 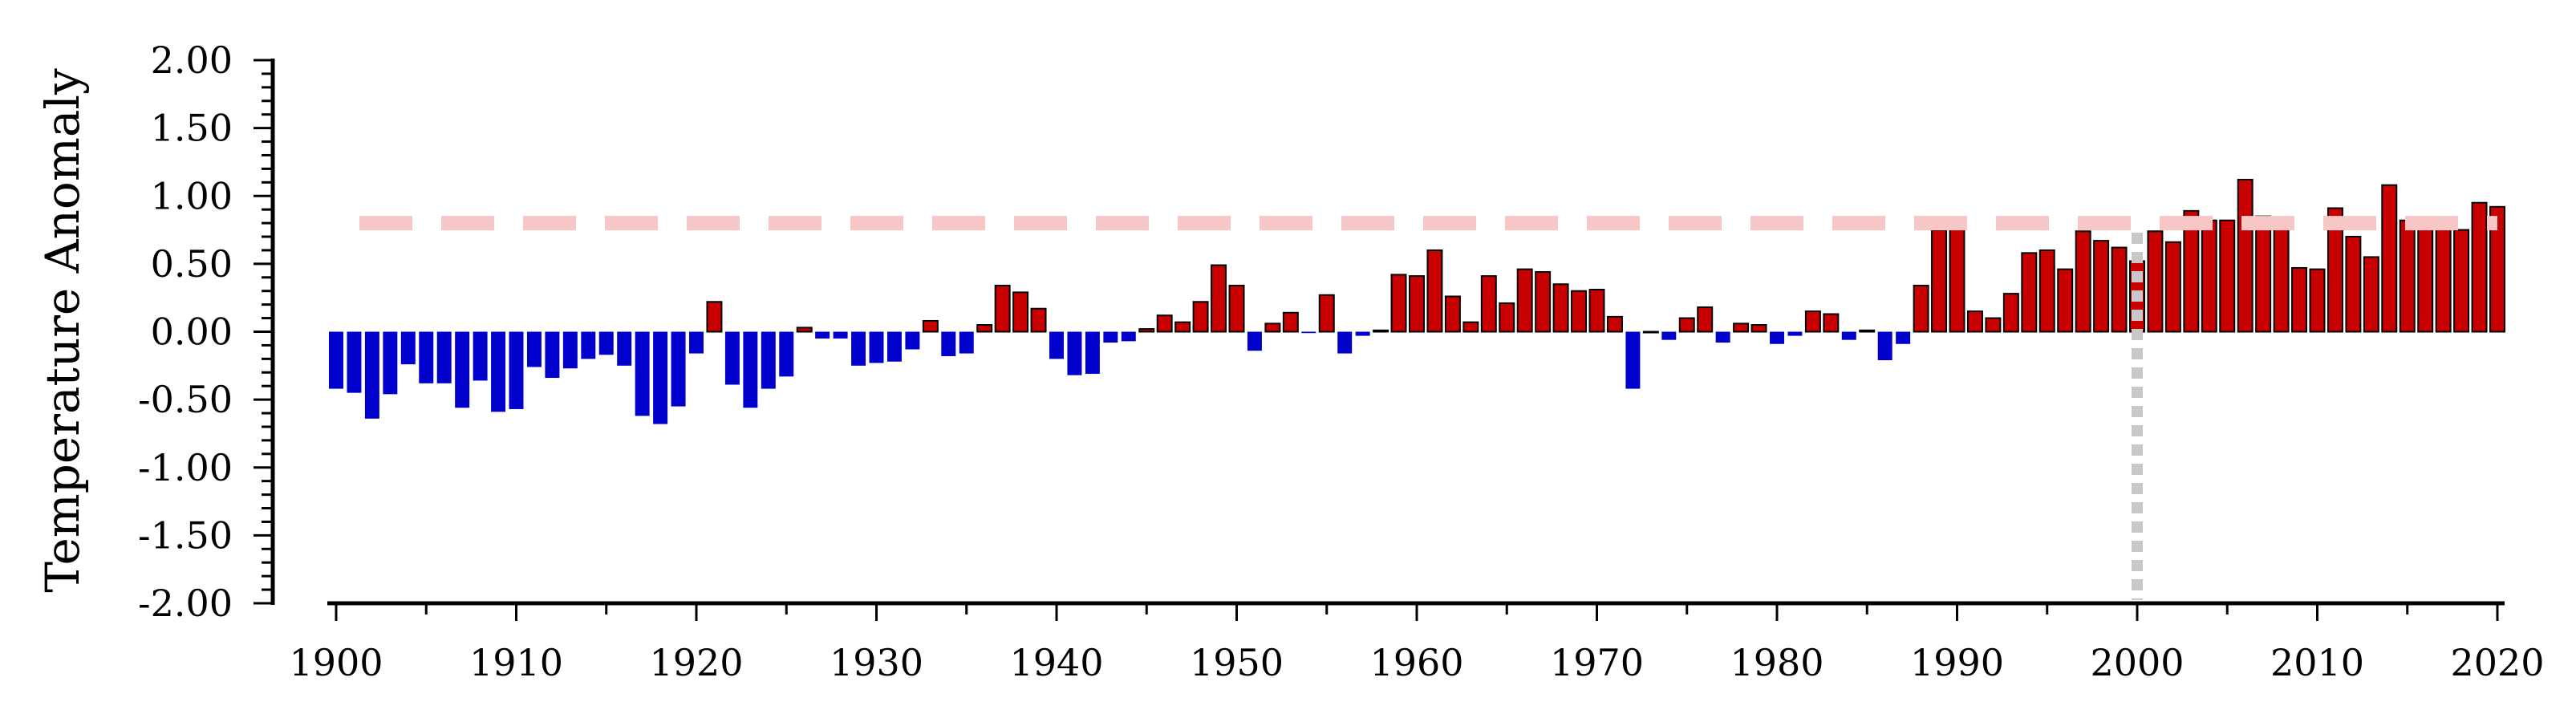 I want to click on bar-2012, so click(x=2353, y=284).